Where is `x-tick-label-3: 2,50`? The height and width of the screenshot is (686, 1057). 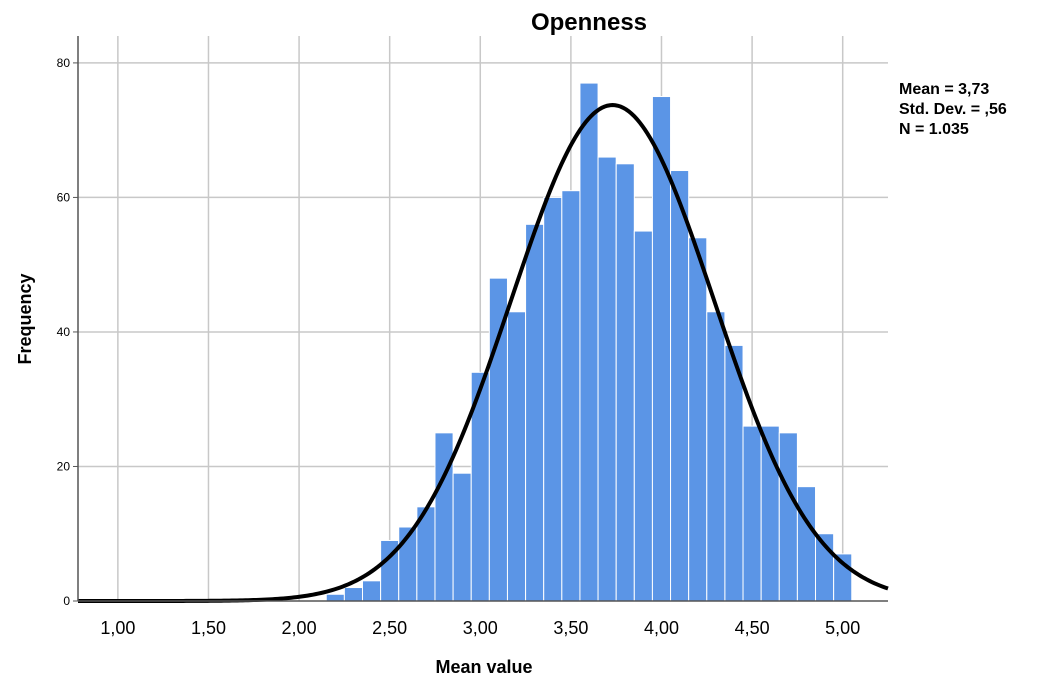 x-tick-label-3: 2,50 is located at coordinates (389, 628).